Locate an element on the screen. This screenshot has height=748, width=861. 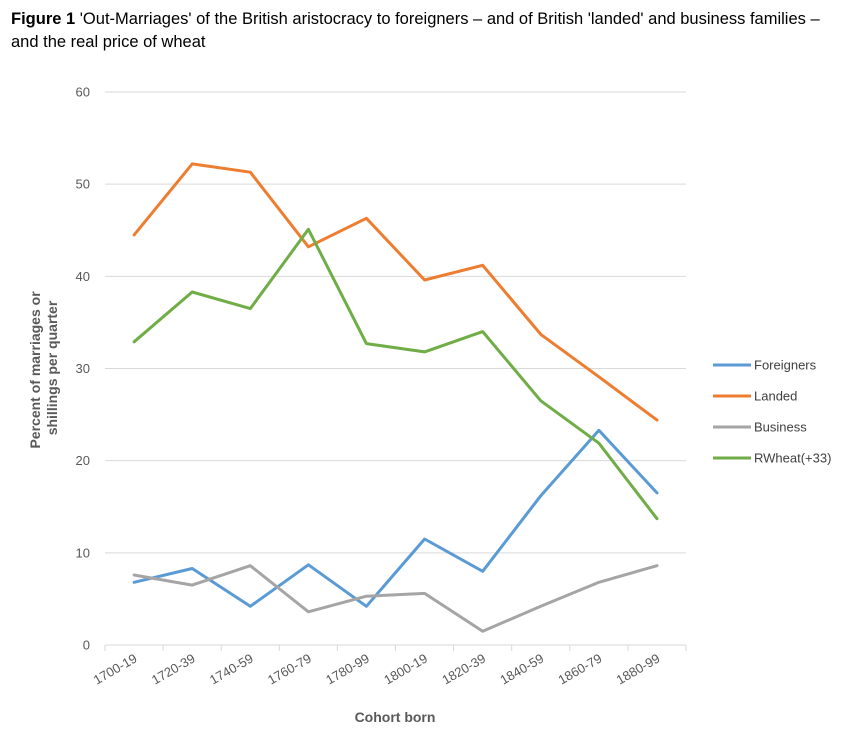
y-tick-label: 10 is located at coordinates (83, 552).